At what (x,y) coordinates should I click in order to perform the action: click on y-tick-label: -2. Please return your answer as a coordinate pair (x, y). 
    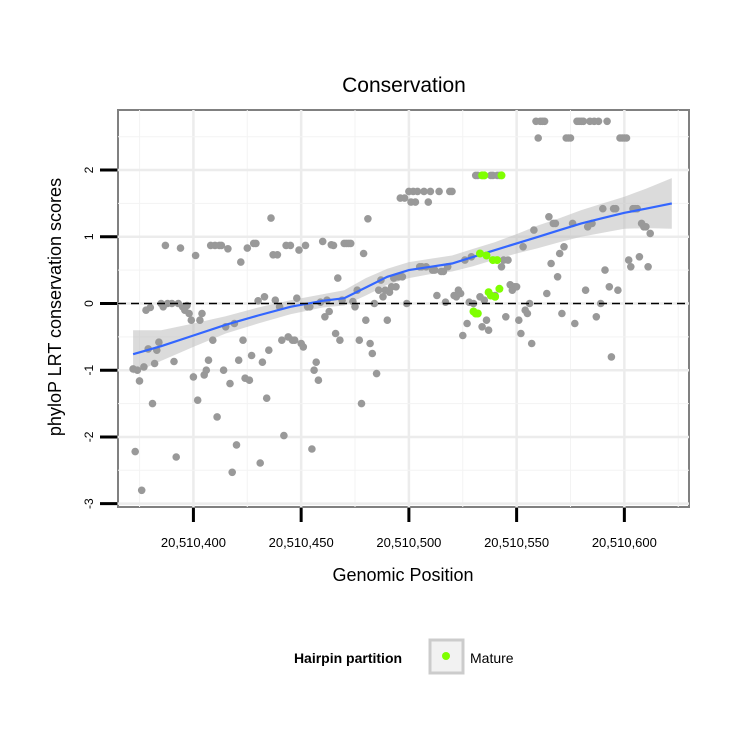
    Looking at the image, I should click on (89, 436).